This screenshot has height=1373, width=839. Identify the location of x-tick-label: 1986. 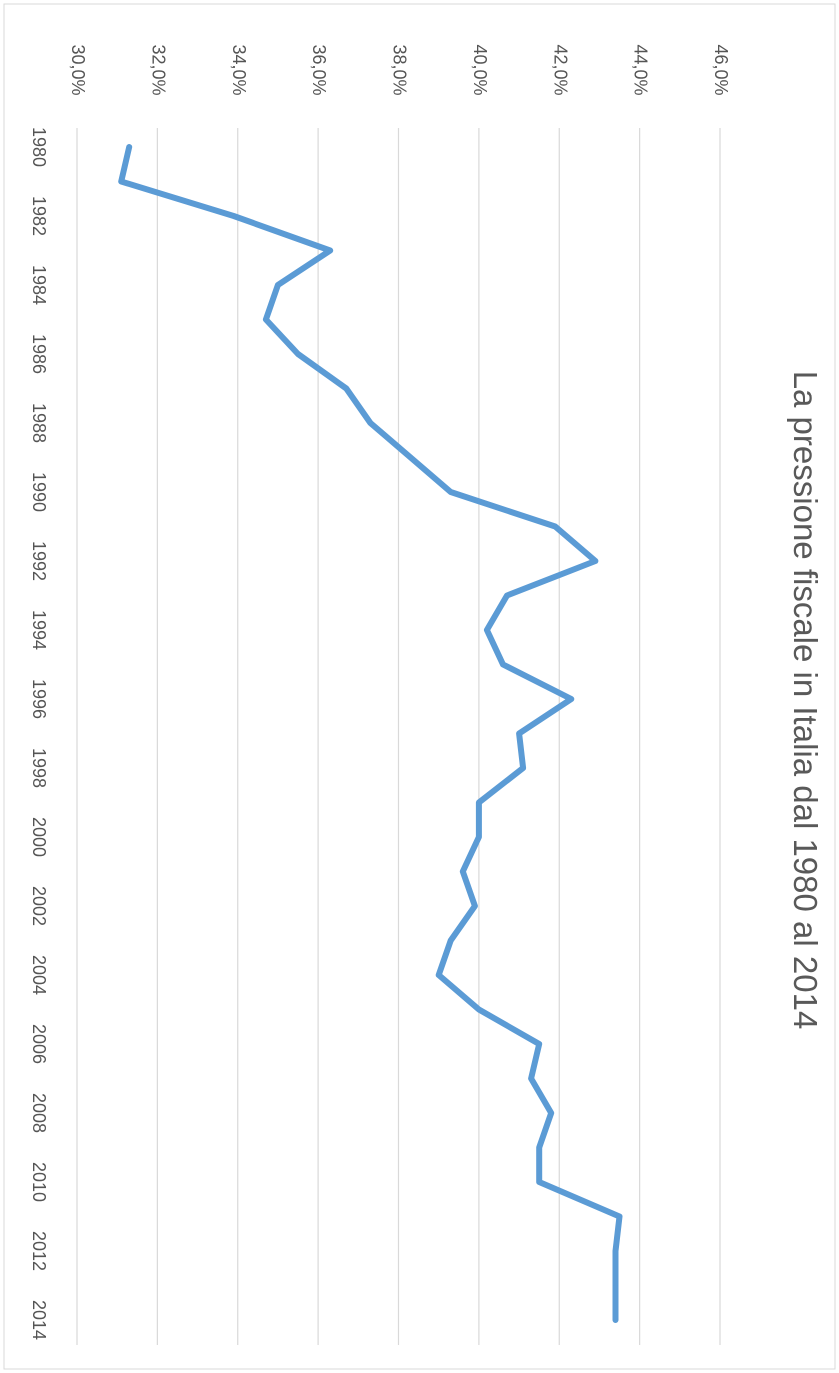
(39, 354).